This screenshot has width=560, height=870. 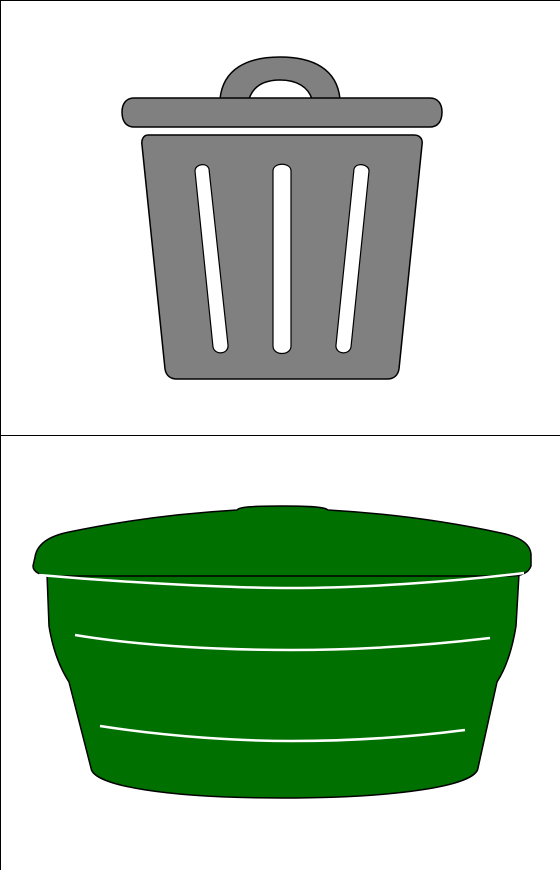 I want to click on trash-slot-middle, so click(x=282, y=259).